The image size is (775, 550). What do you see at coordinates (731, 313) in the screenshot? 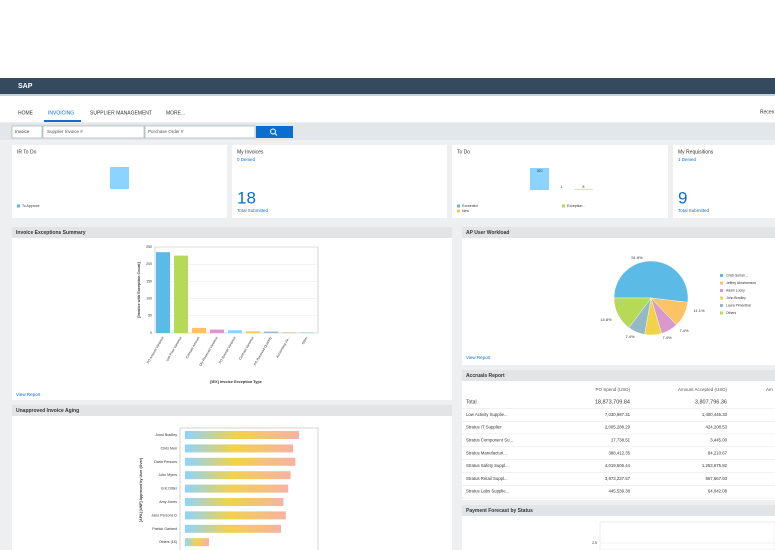
I see `legend-label: Others` at bounding box center [731, 313].